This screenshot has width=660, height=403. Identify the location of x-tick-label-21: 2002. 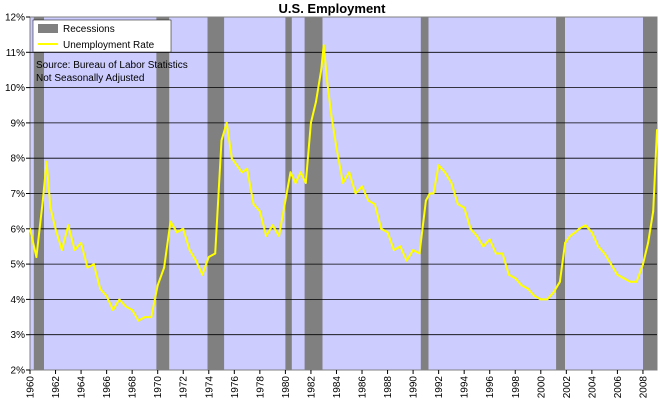
(567, 387).